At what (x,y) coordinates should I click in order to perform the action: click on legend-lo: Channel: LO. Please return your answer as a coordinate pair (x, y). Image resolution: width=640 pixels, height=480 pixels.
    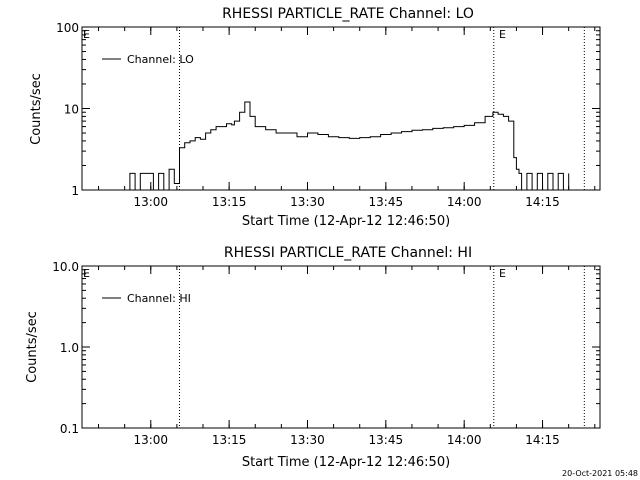
    Looking at the image, I should click on (148, 59).